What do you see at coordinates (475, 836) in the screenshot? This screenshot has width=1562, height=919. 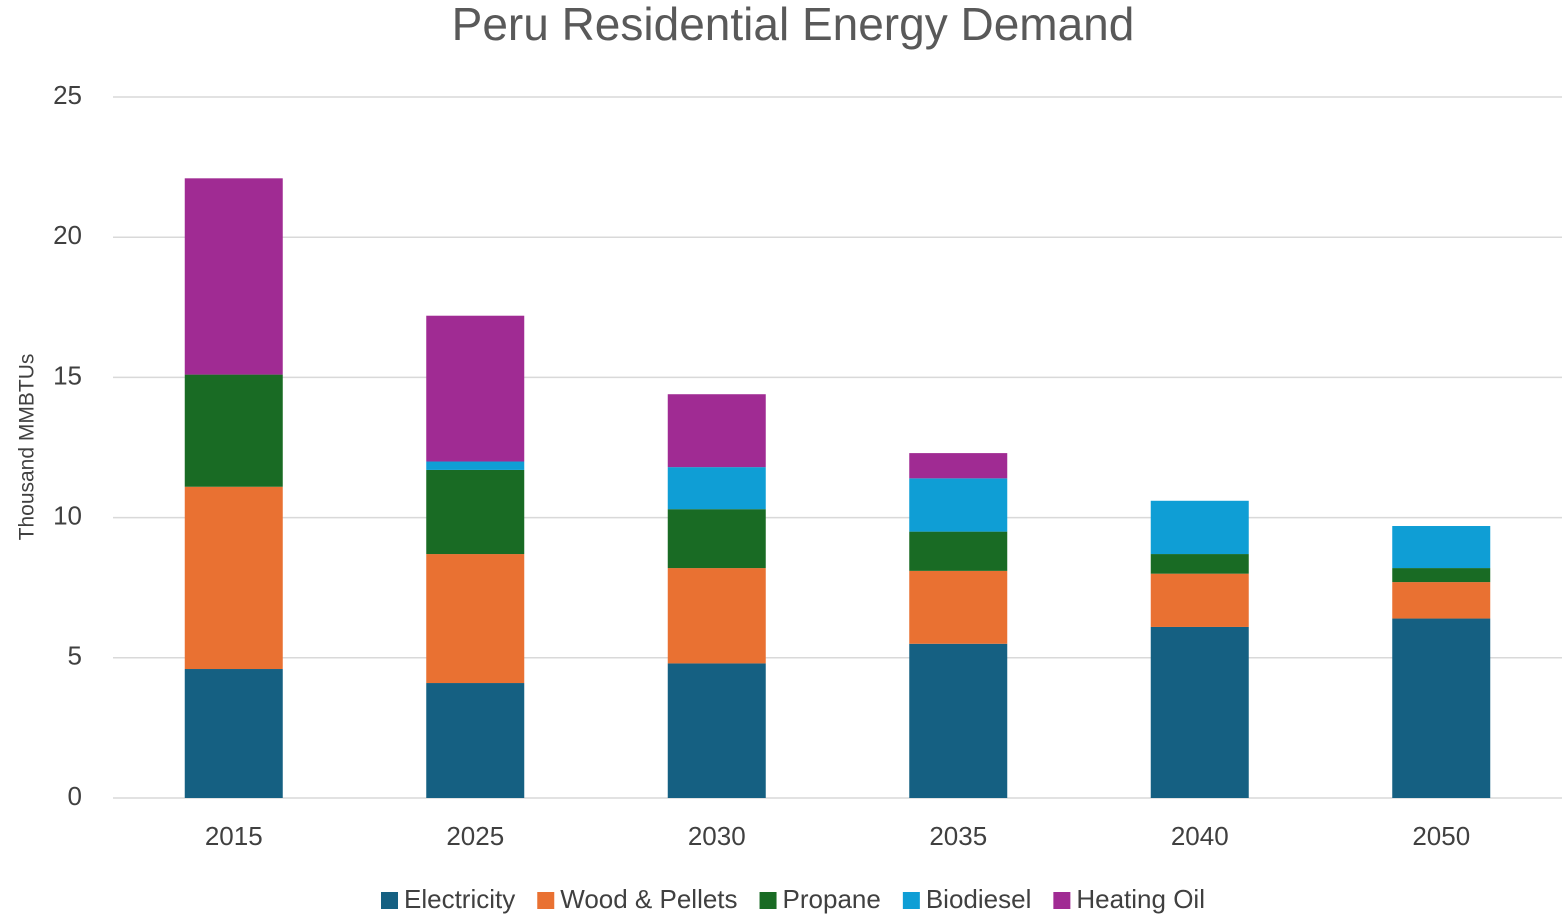 I see `x-tick-label: 2025` at bounding box center [475, 836].